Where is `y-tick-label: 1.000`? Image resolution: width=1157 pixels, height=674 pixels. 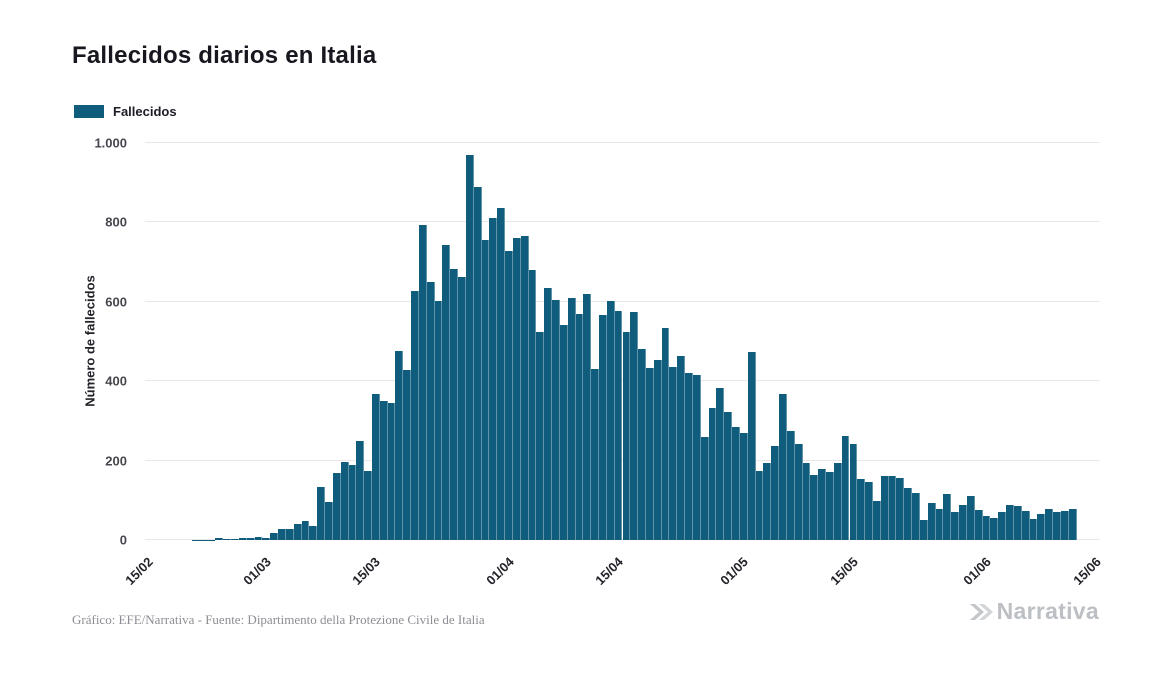
y-tick-label: 1.000 is located at coordinates (110, 143).